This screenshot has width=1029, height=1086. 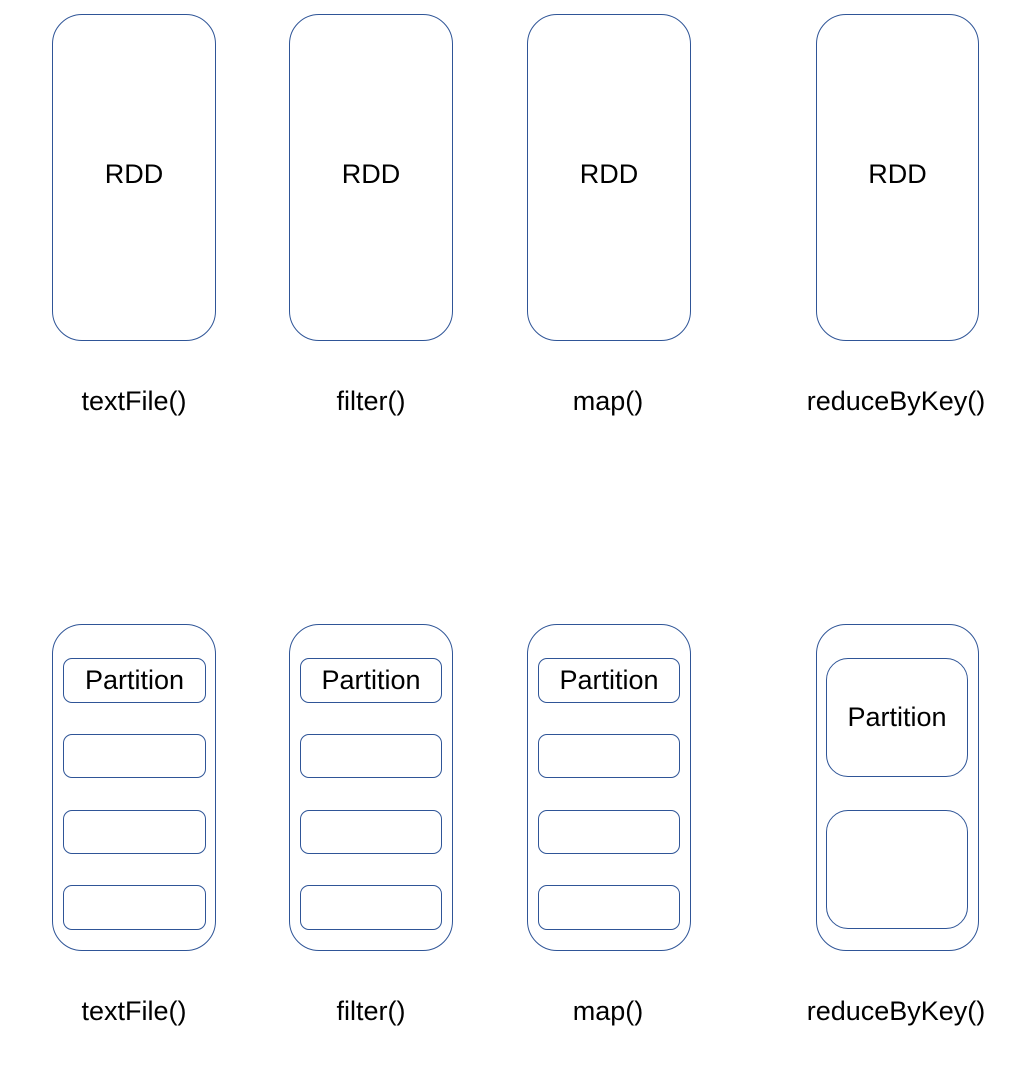 What do you see at coordinates (134, 787) in the screenshot?
I see `rdd-partitioned-textfile` at bounding box center [134, 787].